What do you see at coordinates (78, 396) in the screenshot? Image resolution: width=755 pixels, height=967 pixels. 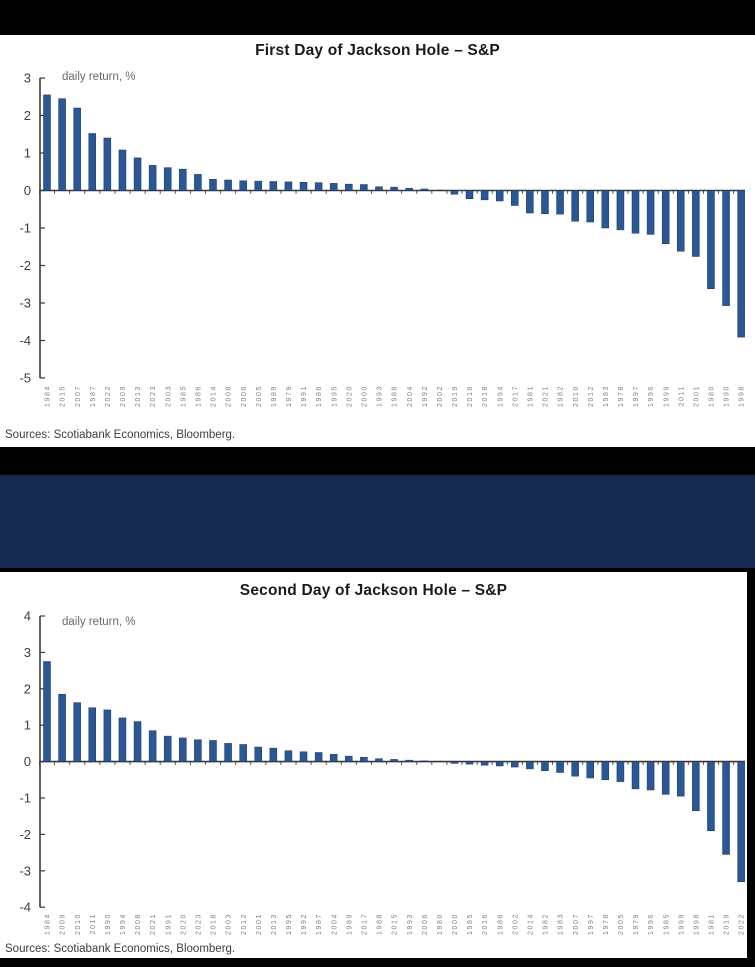 I see `x-tick-label: 2007` at bounding box center [78, 396].